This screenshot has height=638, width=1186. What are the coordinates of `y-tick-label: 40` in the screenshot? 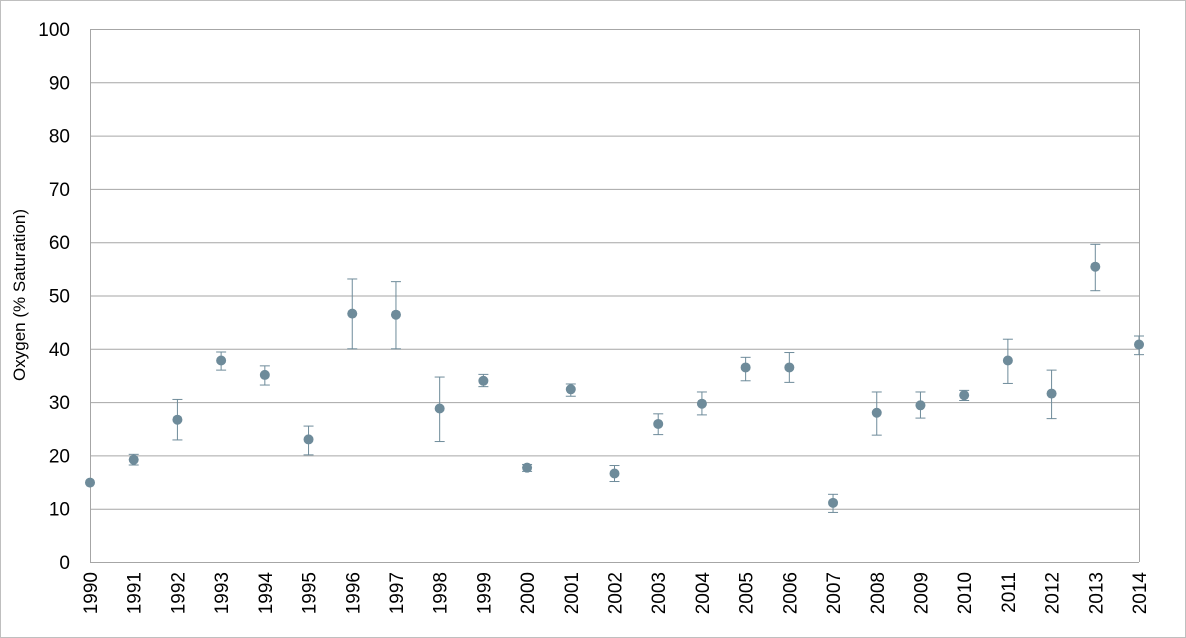 It's located at (59, 350).